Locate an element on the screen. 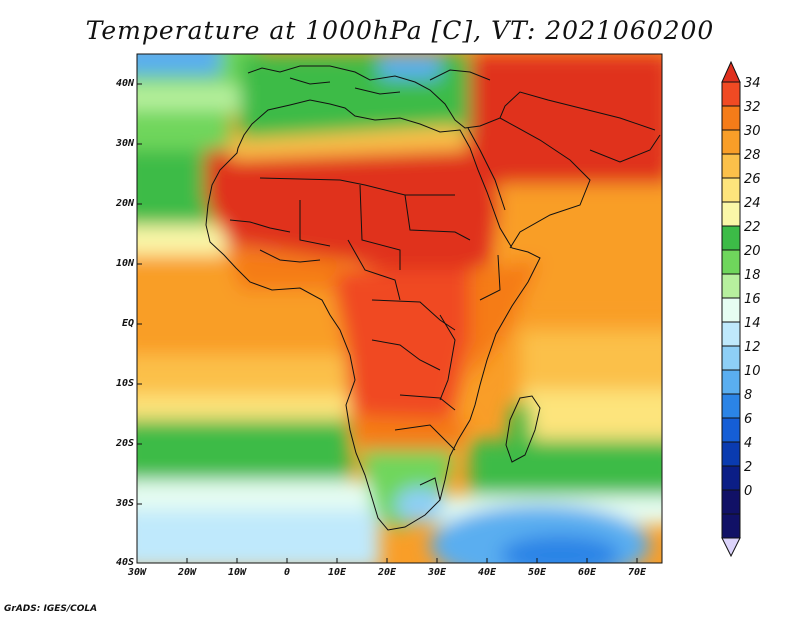  colorbar-label: 10 is located at coordinates (752, 371).